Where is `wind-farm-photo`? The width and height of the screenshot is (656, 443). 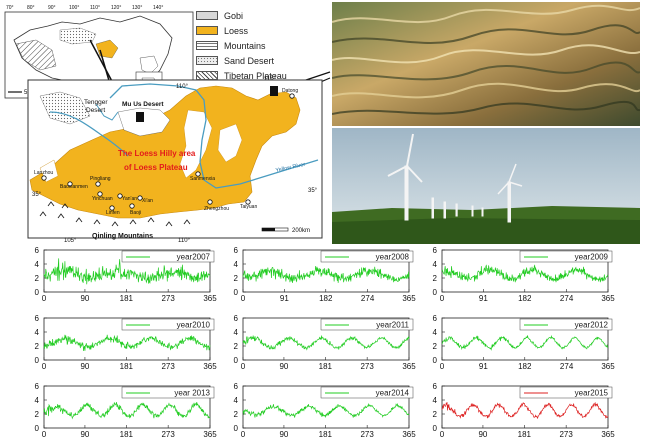
wind-farm-photo is located at coordinates (486, 186).